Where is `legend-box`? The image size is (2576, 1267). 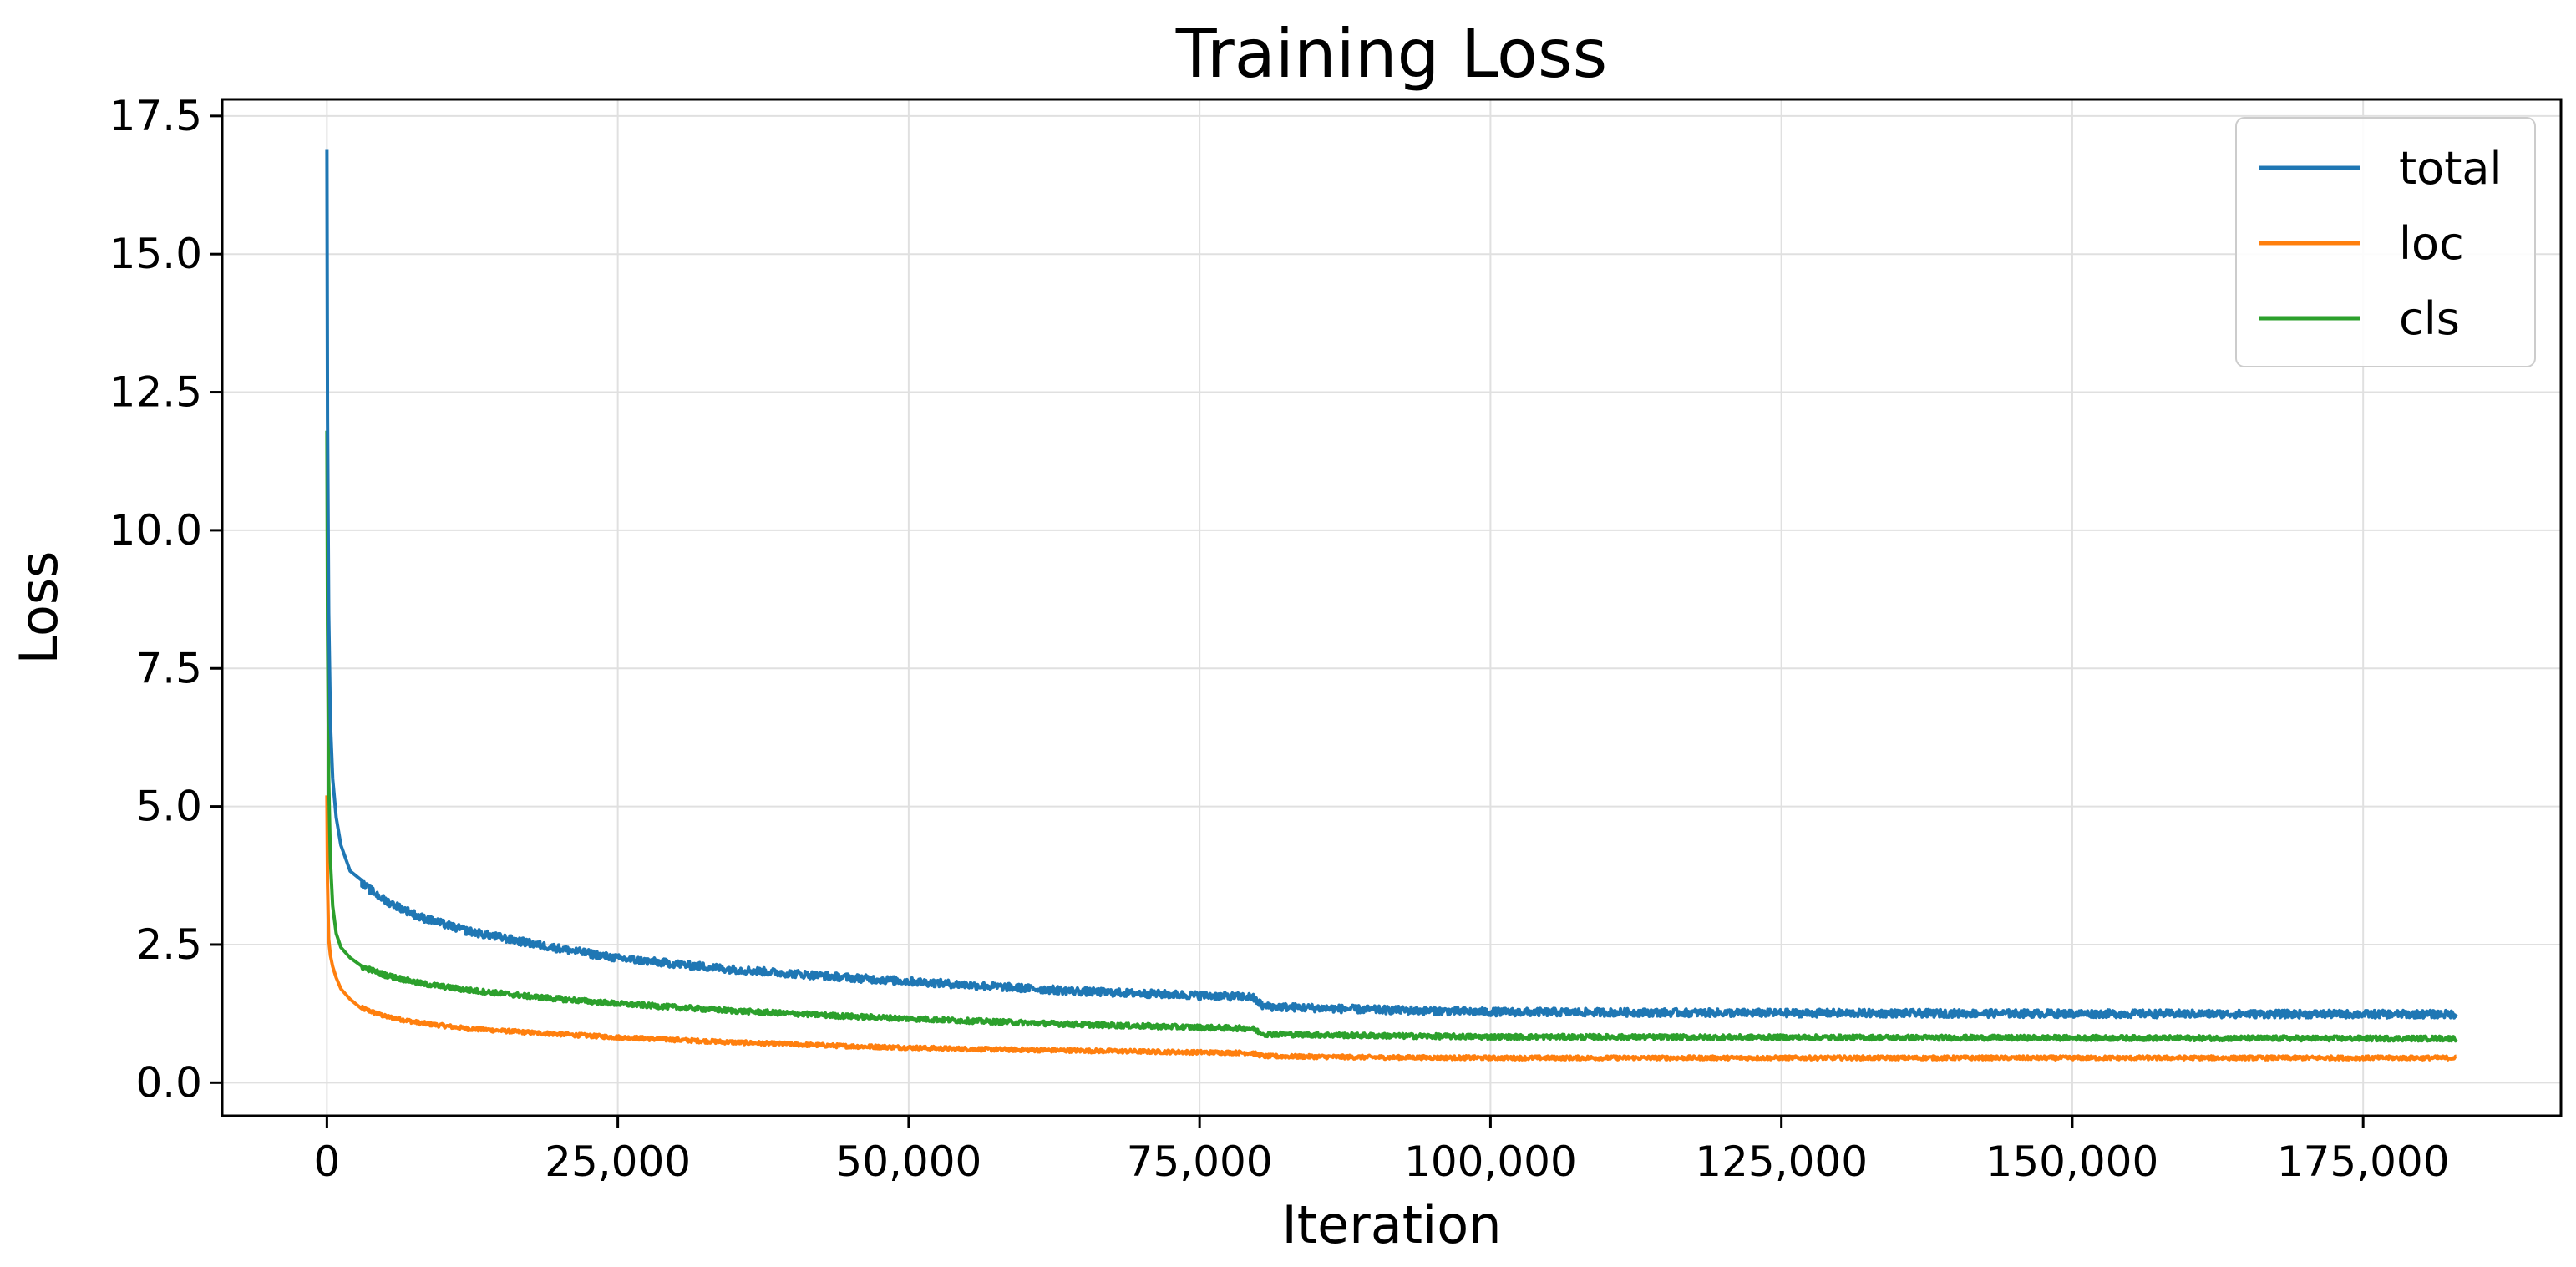
legend-box is located at coordinates (2385, 242).